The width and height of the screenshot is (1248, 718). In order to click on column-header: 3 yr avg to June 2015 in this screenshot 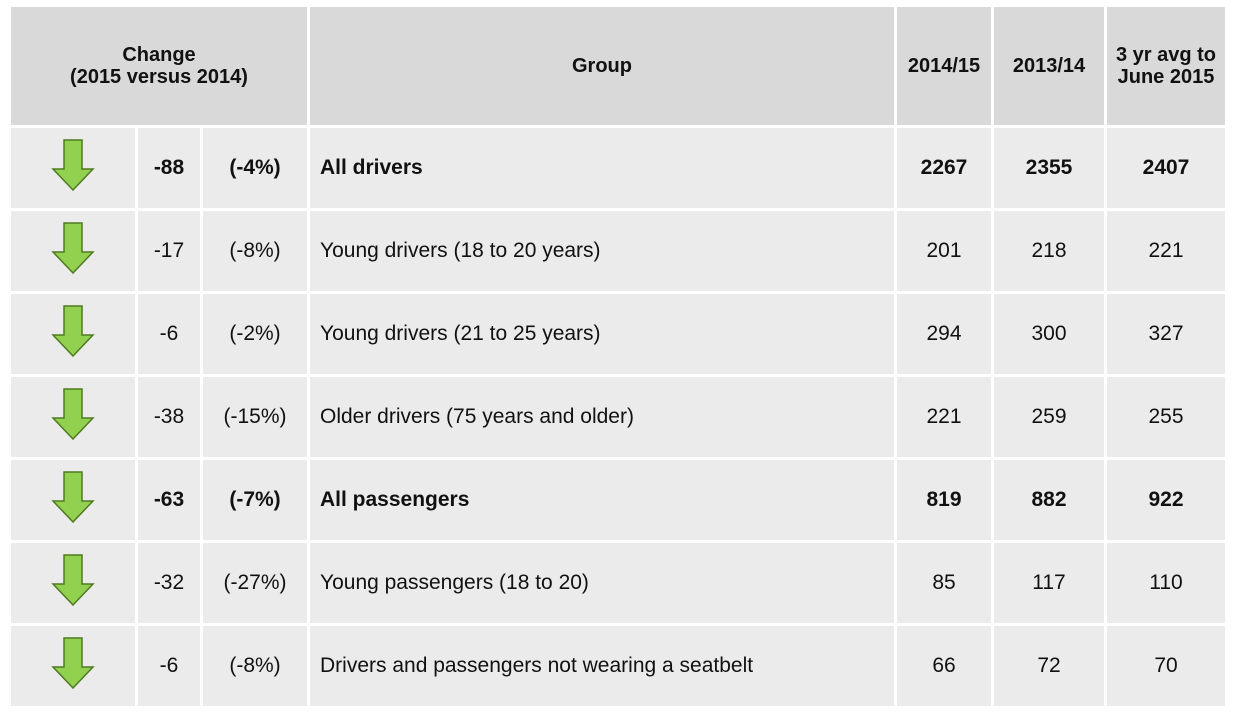, I will do `click(1166, 66)`.